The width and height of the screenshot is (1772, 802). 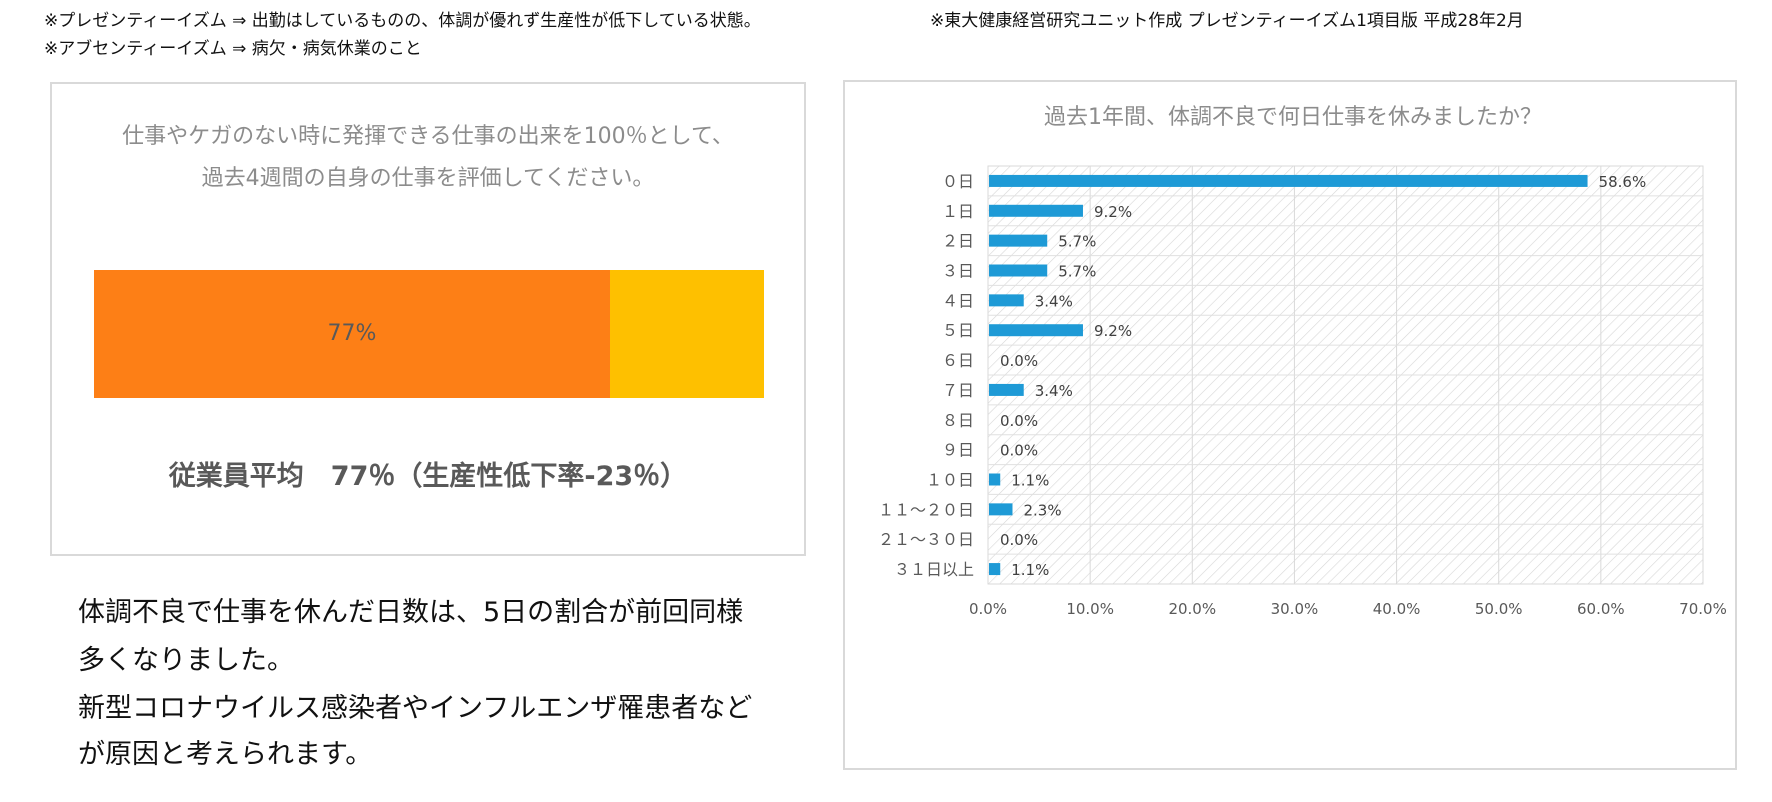 I want to click on y-tick-label: ３日, so click(x=958, y=271).